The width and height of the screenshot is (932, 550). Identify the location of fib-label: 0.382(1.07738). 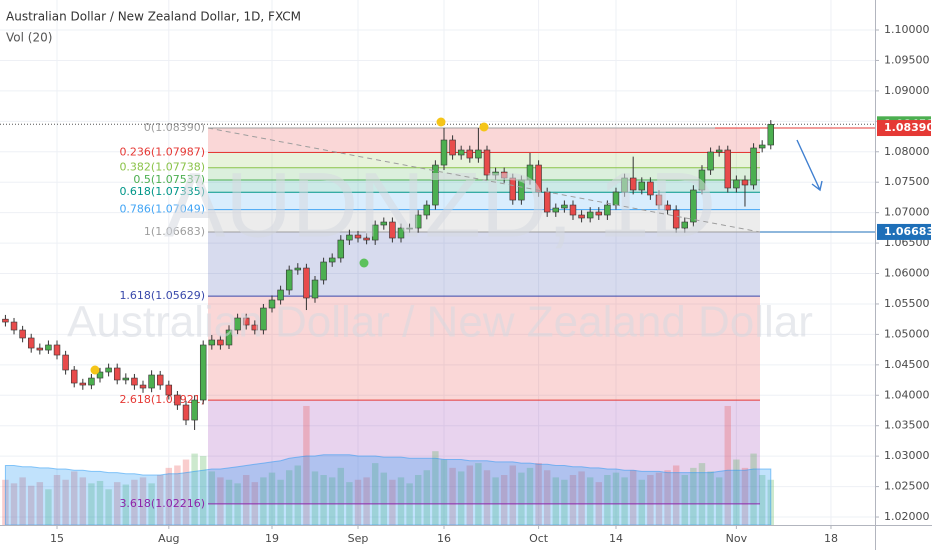
(162, 167).